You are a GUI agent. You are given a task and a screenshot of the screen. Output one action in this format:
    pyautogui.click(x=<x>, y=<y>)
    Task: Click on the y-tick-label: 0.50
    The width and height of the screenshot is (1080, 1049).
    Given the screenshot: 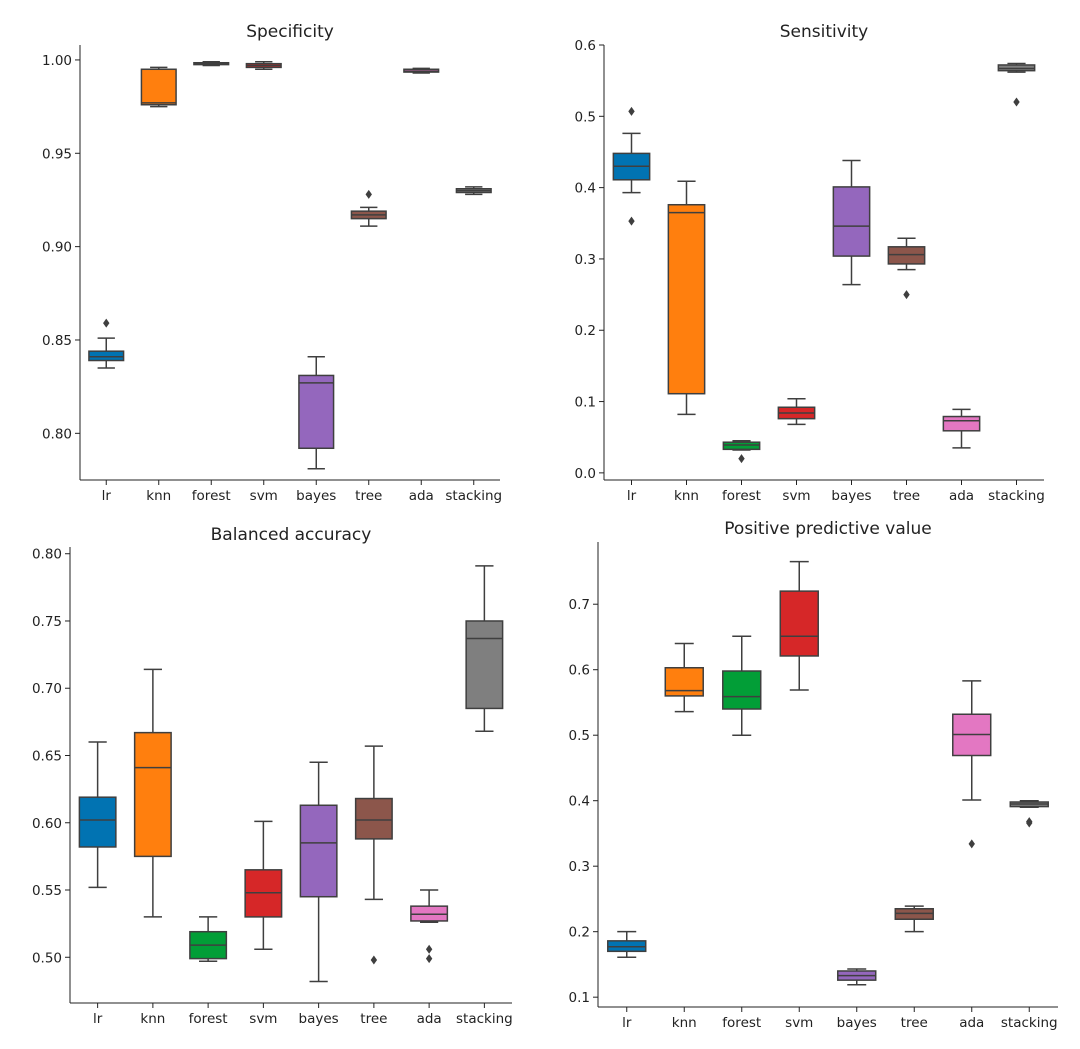 What is the action you would take?
    pyautogui.click(x=47, y=958)
    